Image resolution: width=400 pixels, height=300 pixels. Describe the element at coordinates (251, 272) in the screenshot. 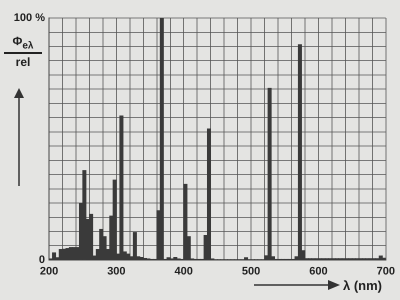

I see `x-tick-label: 500` at that location.